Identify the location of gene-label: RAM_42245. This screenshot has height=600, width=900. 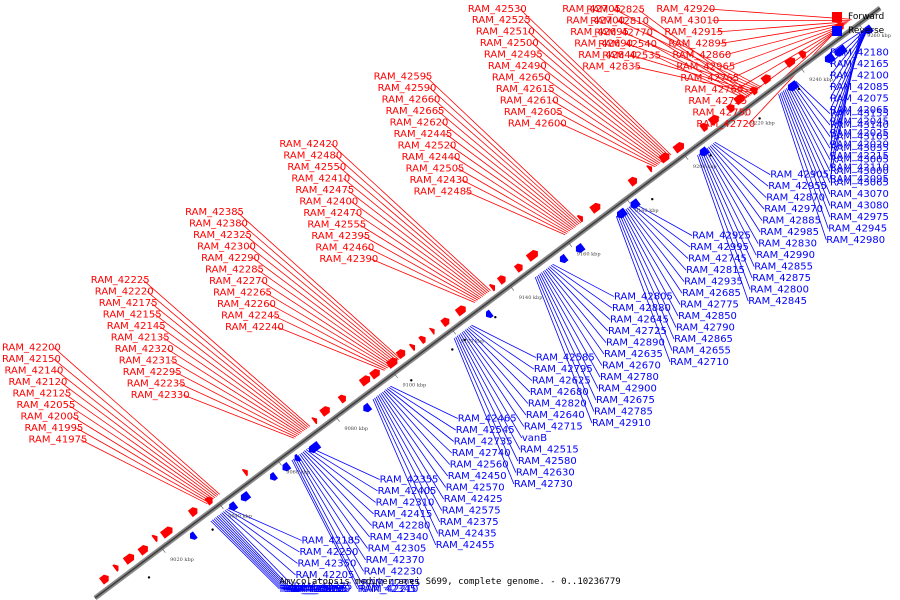
(250, 316).